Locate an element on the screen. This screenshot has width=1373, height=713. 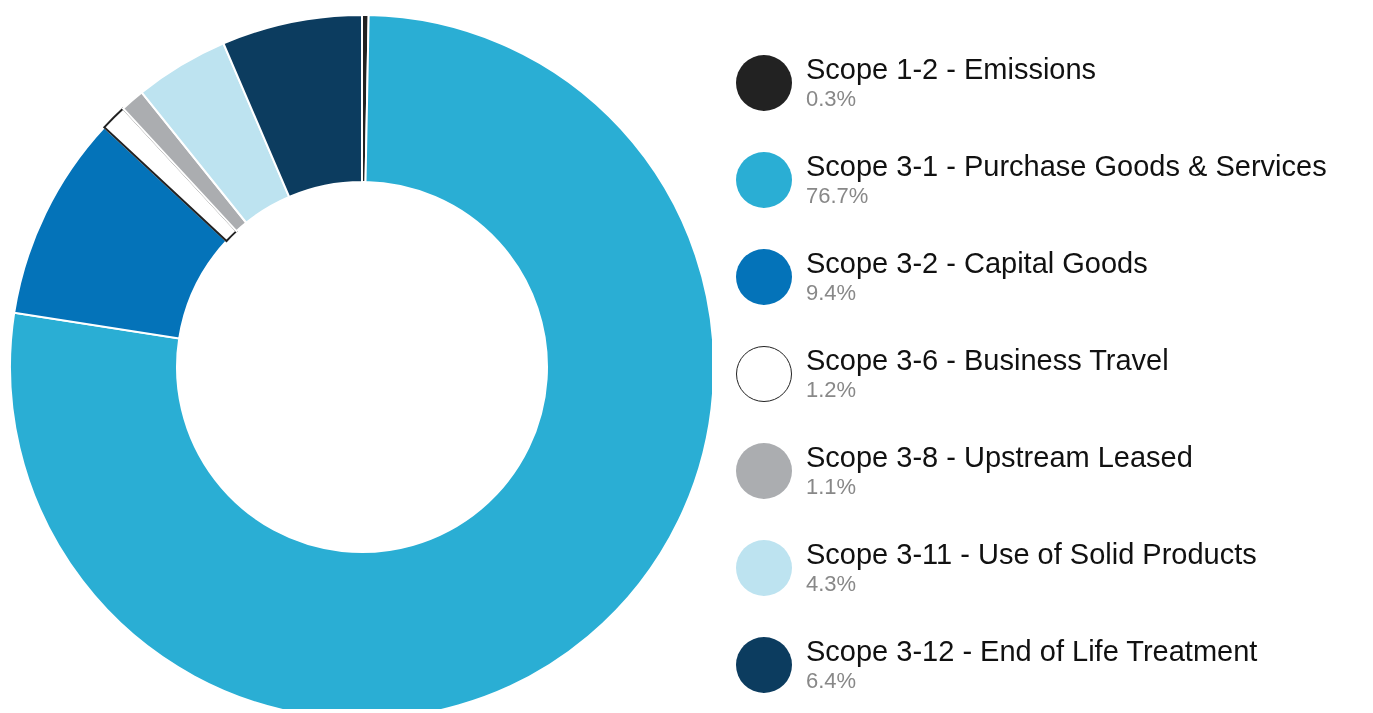
data-label: 6.4% is located at coordinates (832, 681).